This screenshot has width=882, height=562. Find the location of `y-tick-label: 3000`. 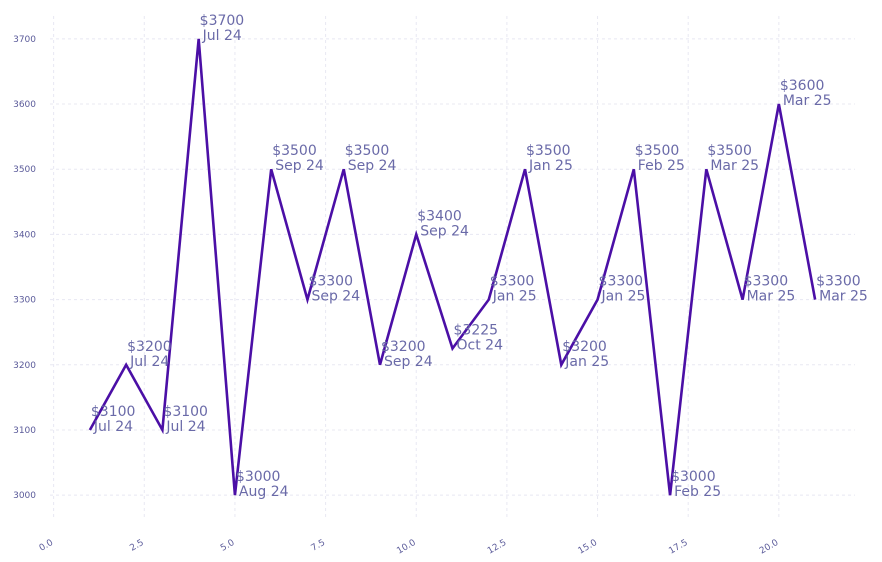

y-tick-label: 3000 is located at coordinates (24, 496).